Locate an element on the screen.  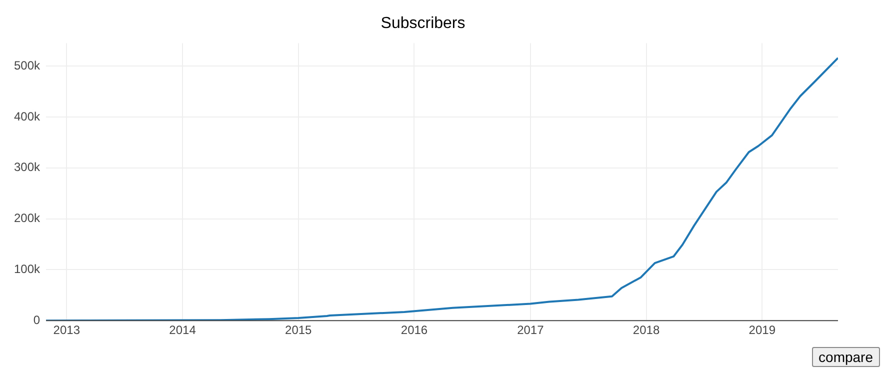
compare-button: compare is located at coordinates (846, 357).